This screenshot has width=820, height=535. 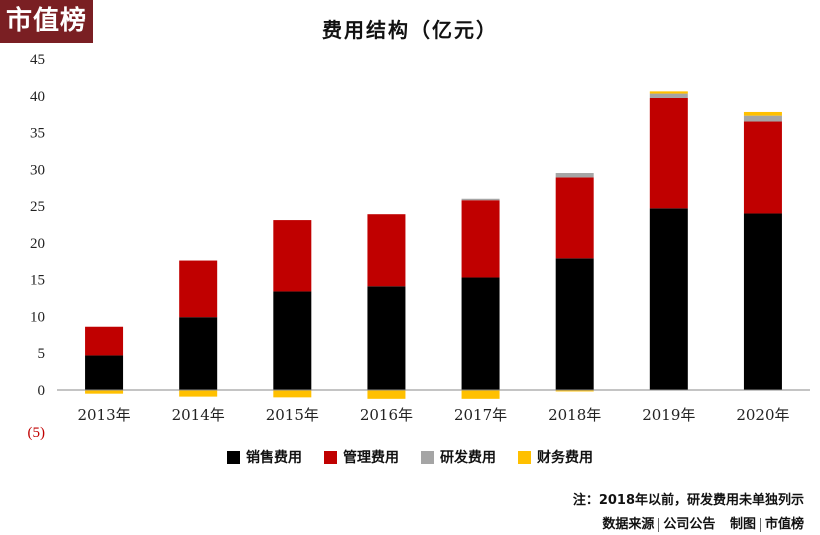 What do you see at coordinates (480, 415) in the screenshot?
I see `x-tick-label: 2017年` at bounding box center [480, 415].